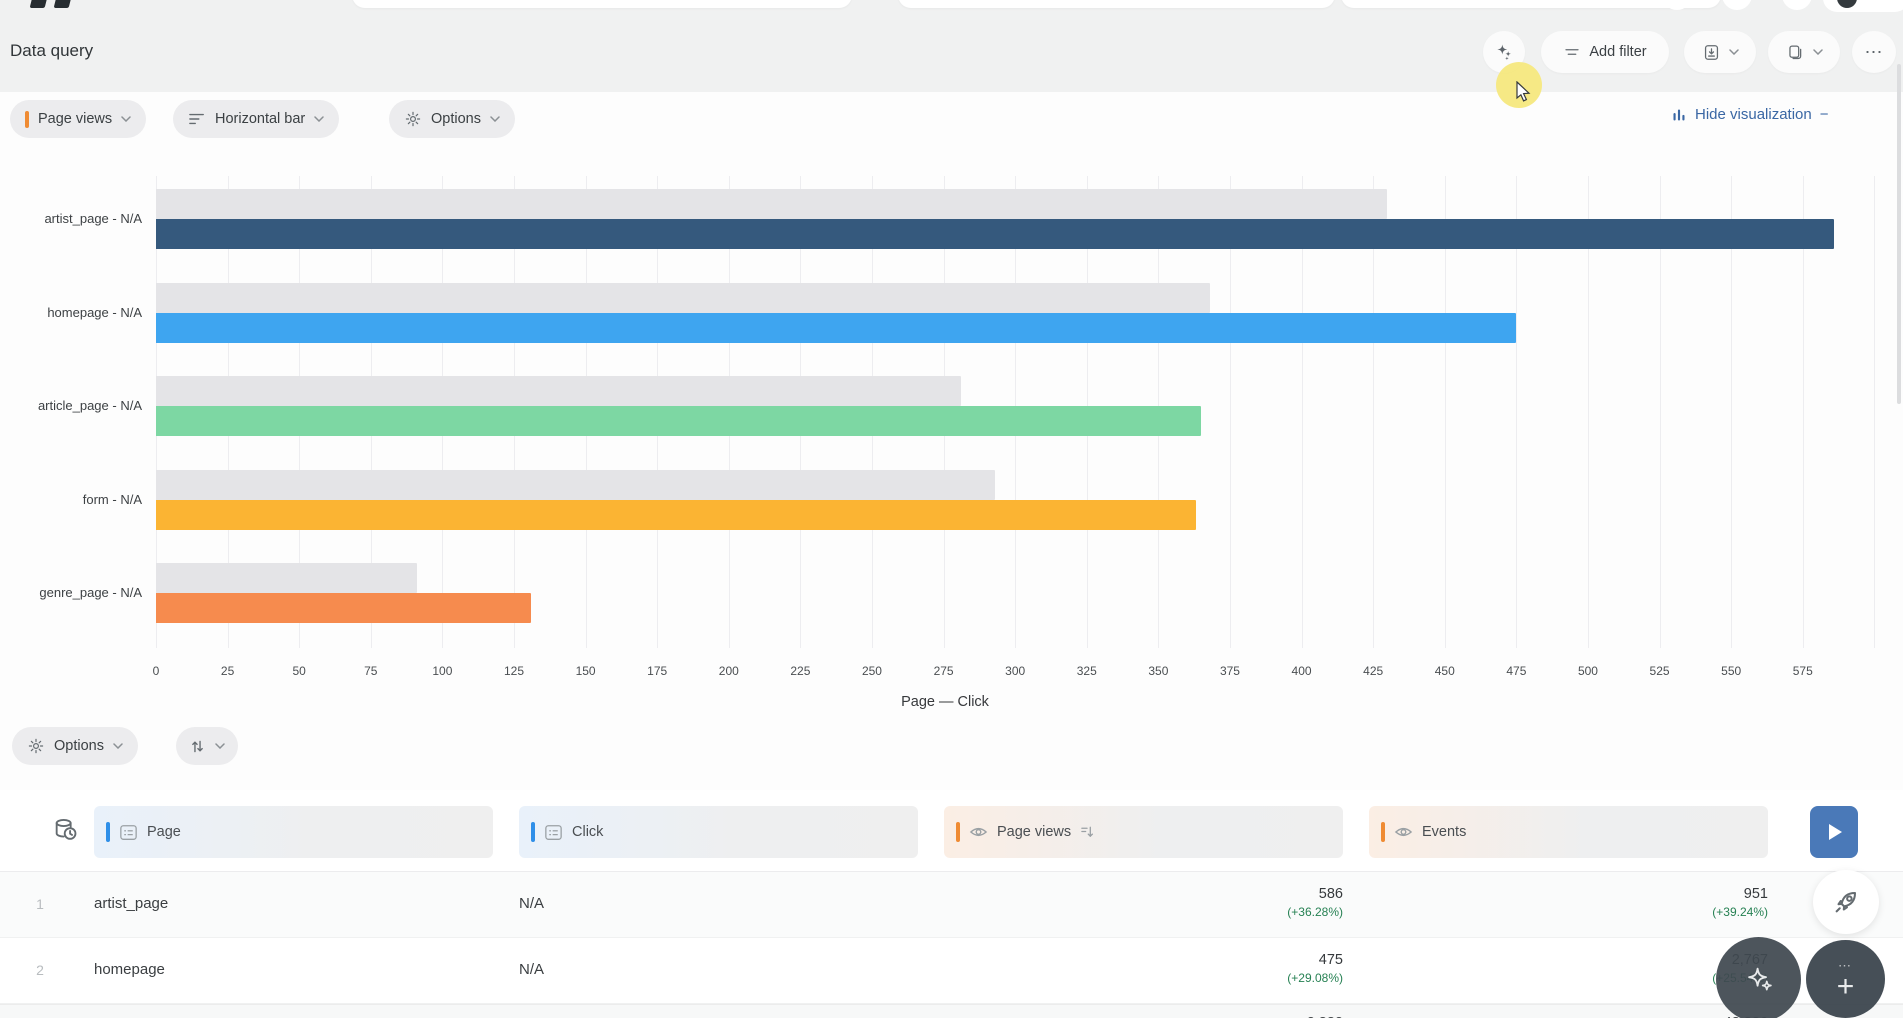 The height and width of the screenshot is (1018, 1903). I want to click on add-filter-button: Add filter, so click(1605, 52).